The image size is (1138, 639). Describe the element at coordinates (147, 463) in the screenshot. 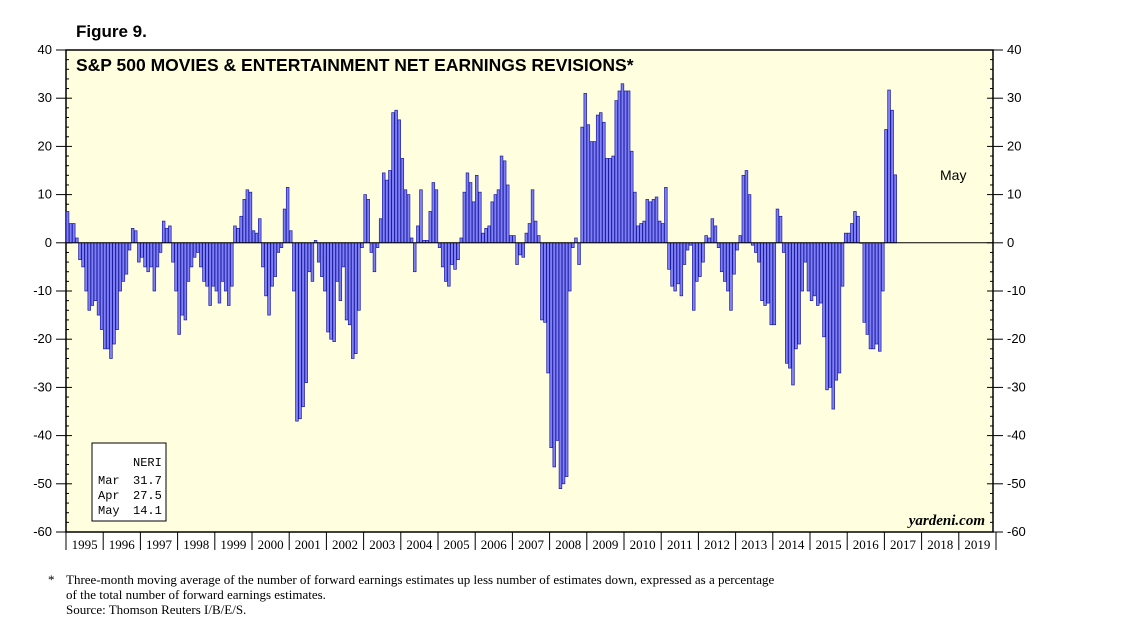

I see `legend-header: NERI` at that location.